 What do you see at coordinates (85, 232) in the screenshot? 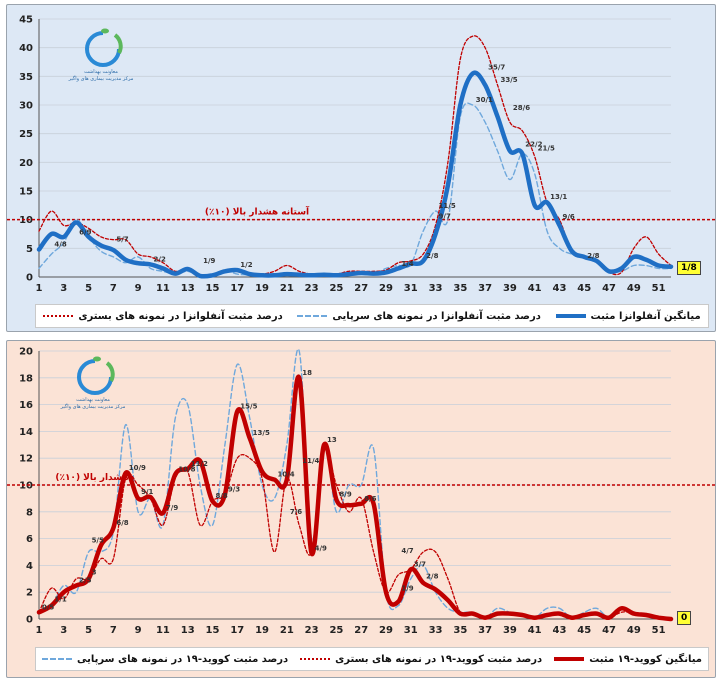
I see `influenza-data-label: 6/9` at bounding box center [85, 232].